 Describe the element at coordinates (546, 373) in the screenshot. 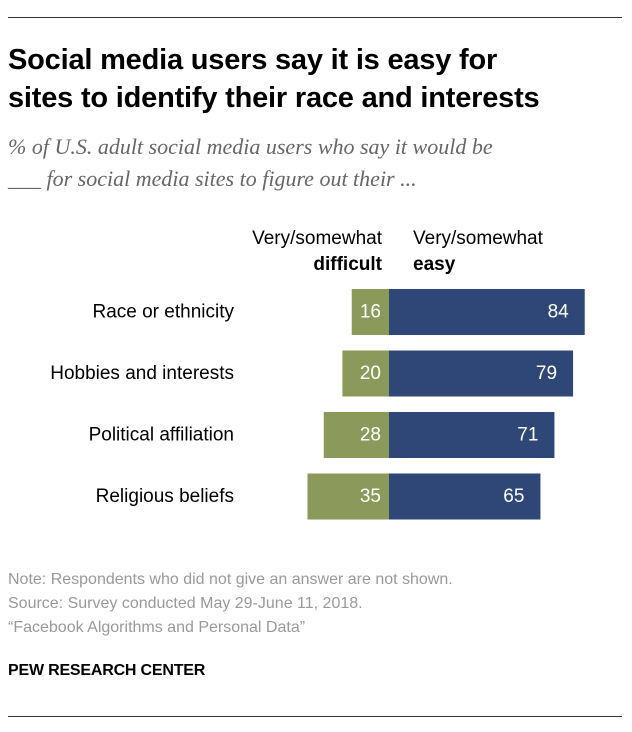

I see `value-label-easy-hobbies-and-interests: 79` at that location.